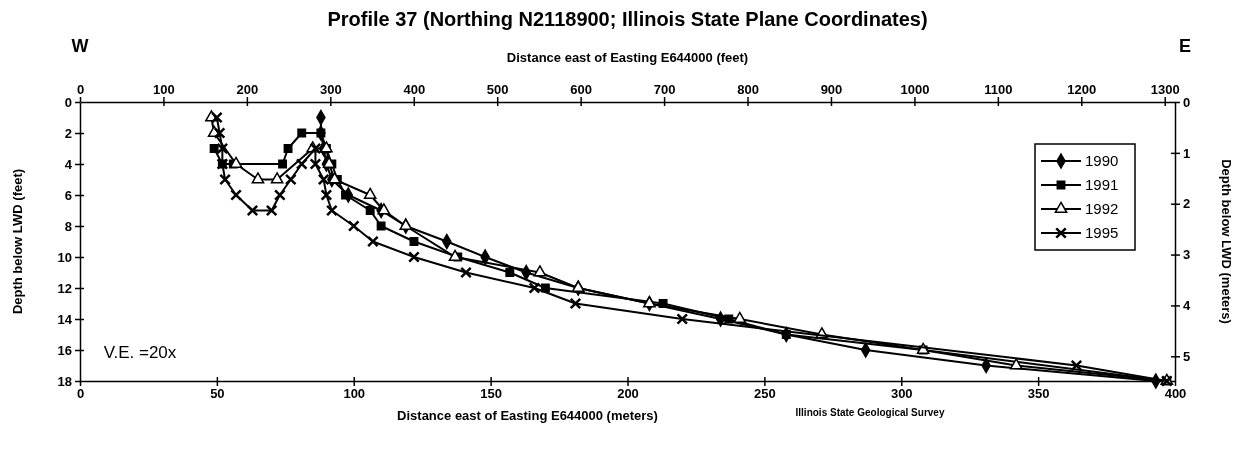 This screenshot has width=1239, height=458. I want to click on text: Illinois State Geological Survey, so click(870, 412).